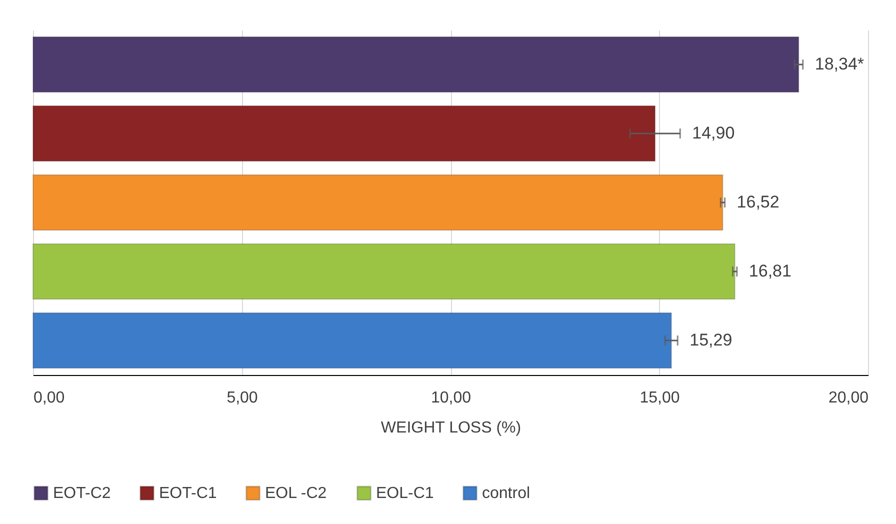  I want to click on data-label: 16,81, so click(770, 271).